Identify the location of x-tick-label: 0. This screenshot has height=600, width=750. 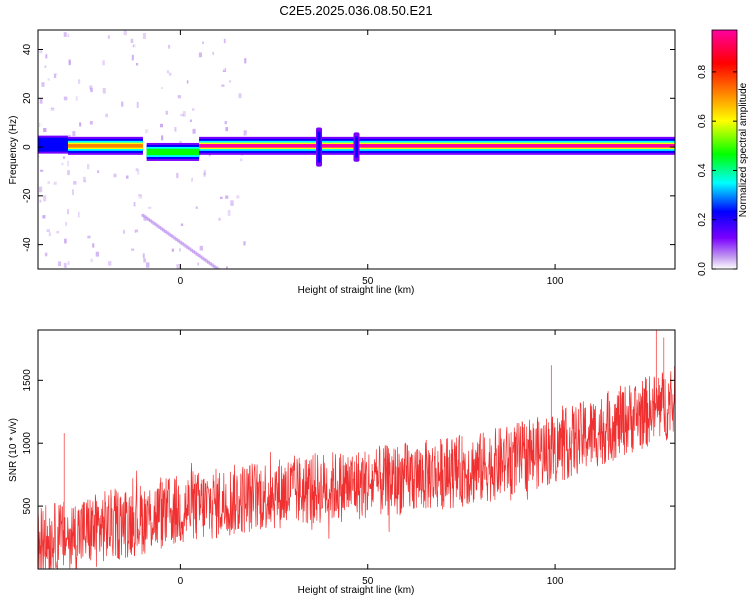
(181, 281).